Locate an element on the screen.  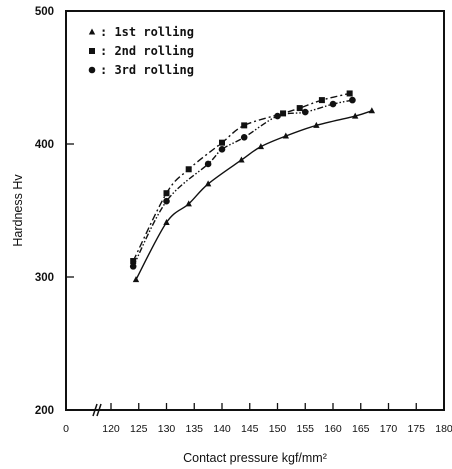
x-tick-label: 160 is located at coordinates (333, 429).